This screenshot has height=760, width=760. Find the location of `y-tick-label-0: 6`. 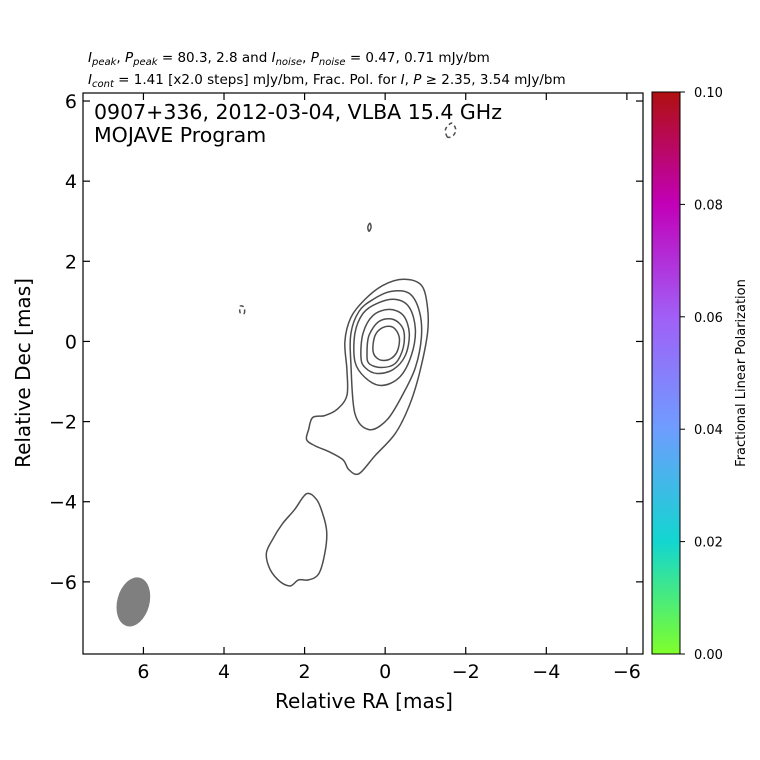

y-tick-label-0: 6 is located at coordinates (71, 102).